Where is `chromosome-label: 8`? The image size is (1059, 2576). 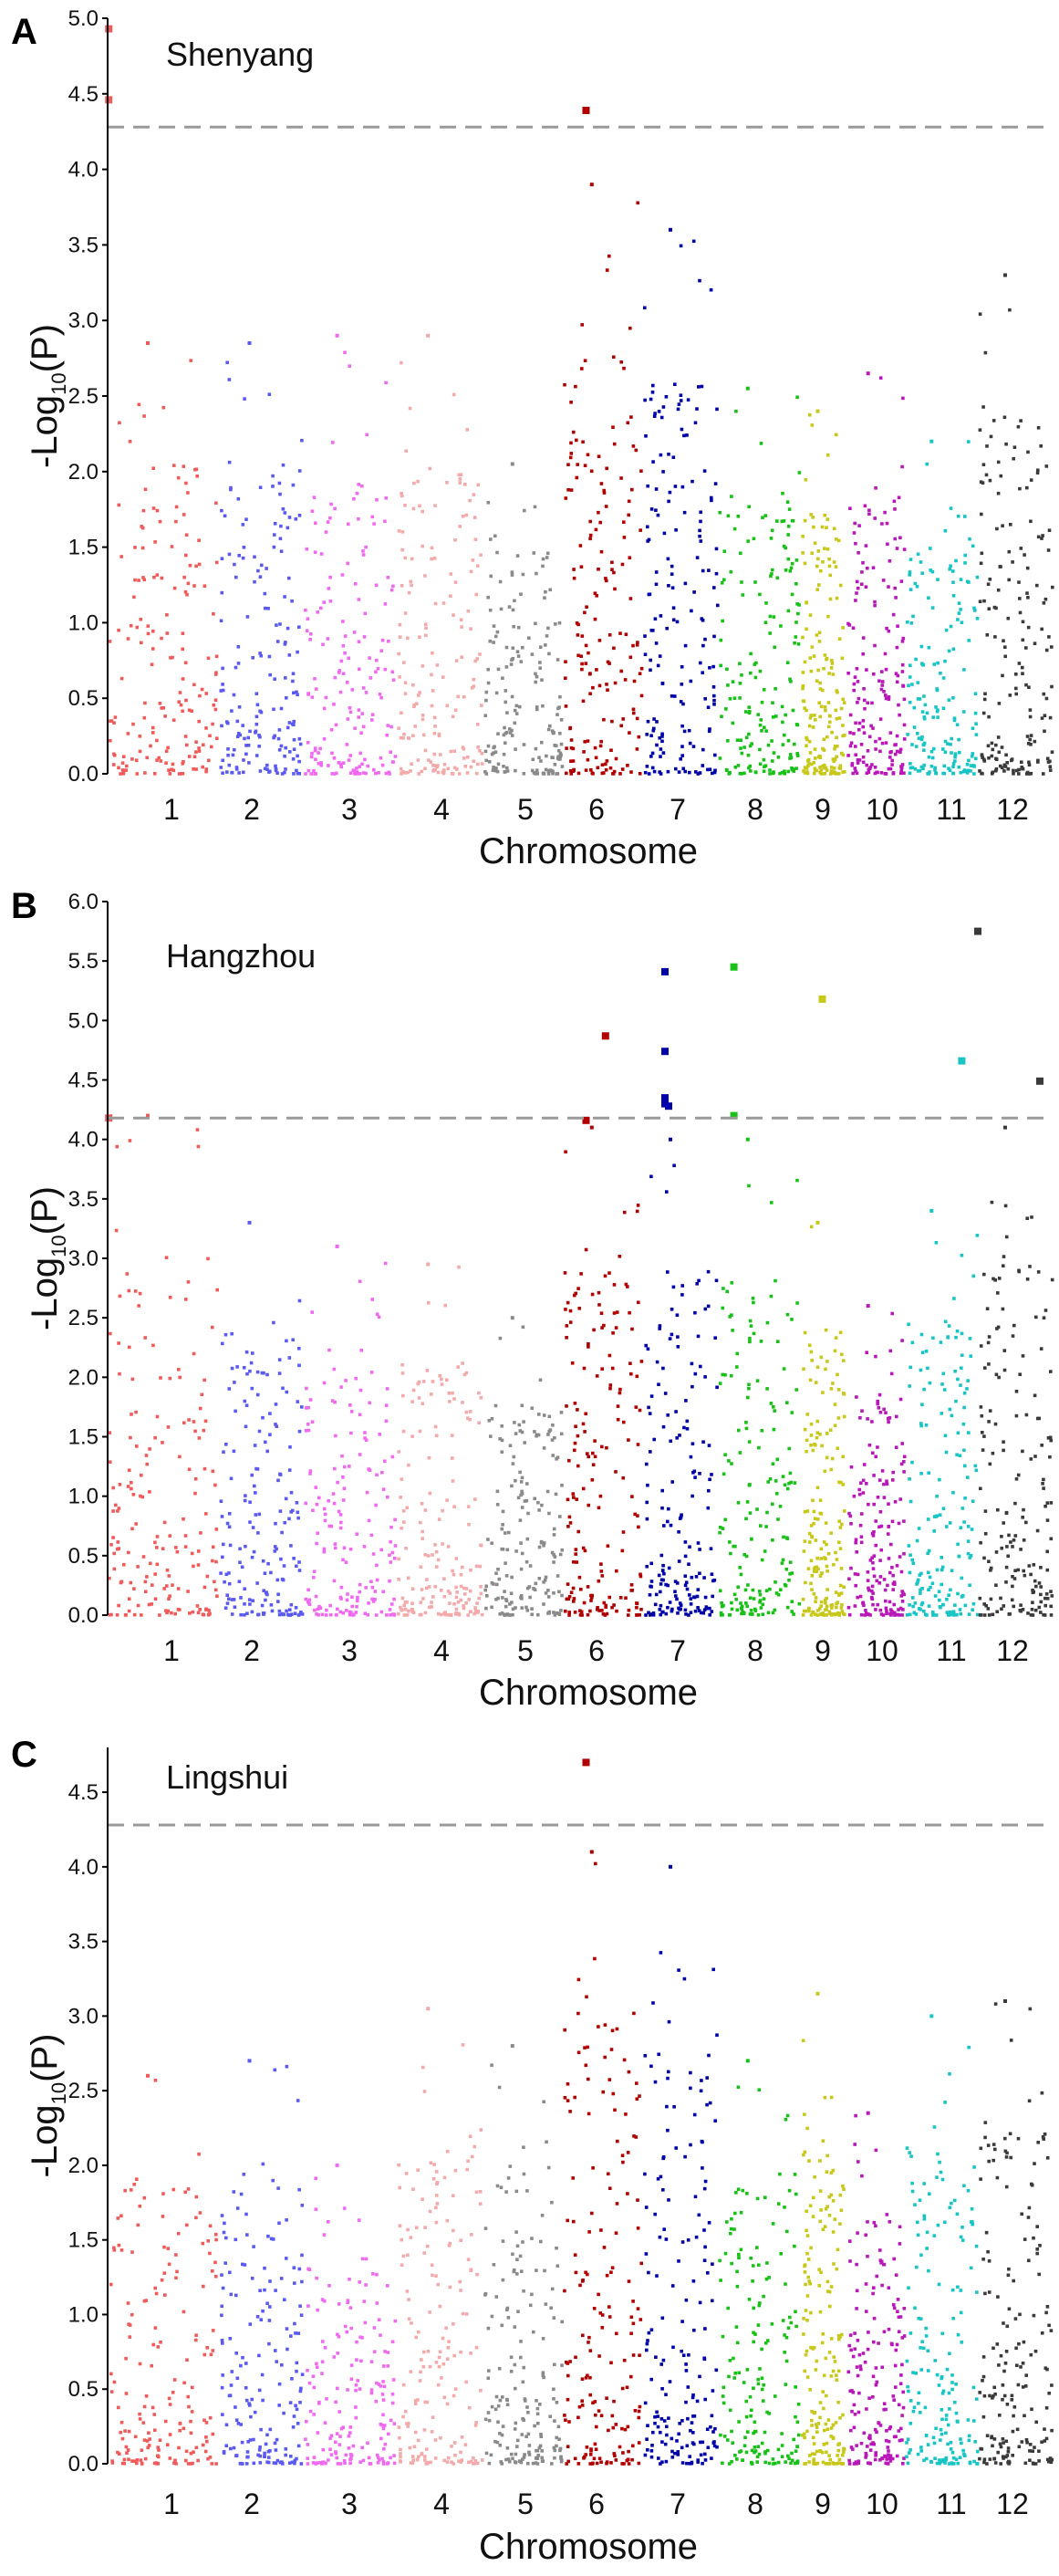 chromosome-label: 8 is located at coordinates (755, 1650).